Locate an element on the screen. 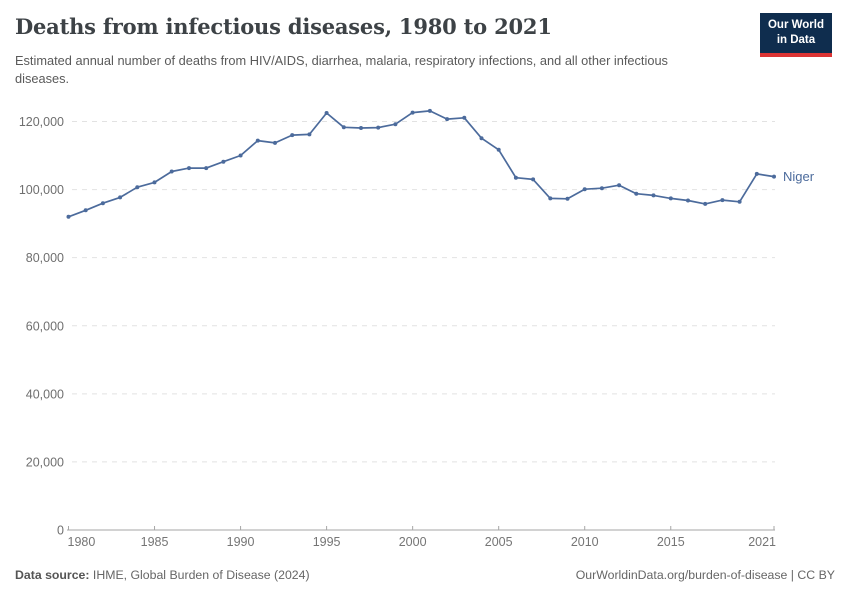  footer-license: | CC BY is located at coordinates (811, 575).